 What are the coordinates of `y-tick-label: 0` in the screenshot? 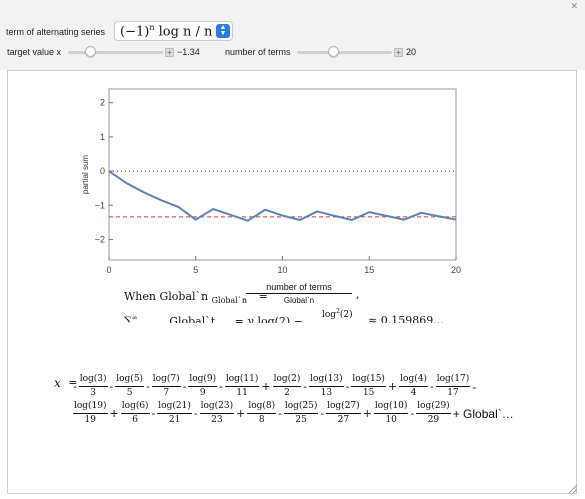 It's located at (102, 171).